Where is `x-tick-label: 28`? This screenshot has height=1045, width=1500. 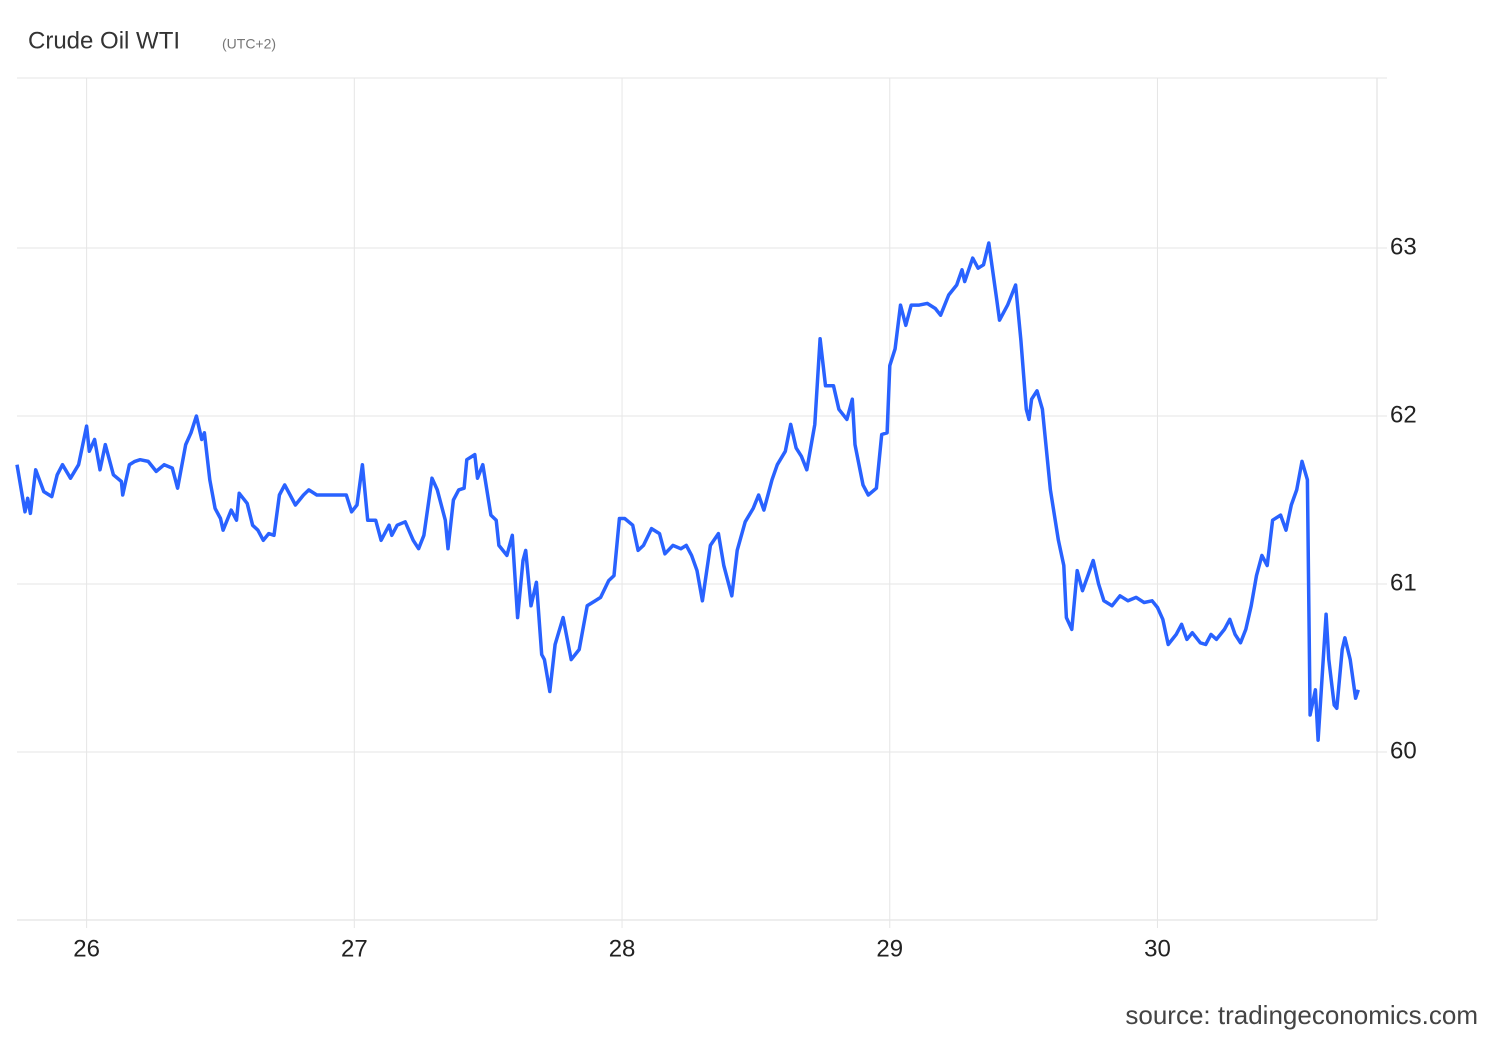 x-tick-label: 28 is located at coordinates (622, 948).